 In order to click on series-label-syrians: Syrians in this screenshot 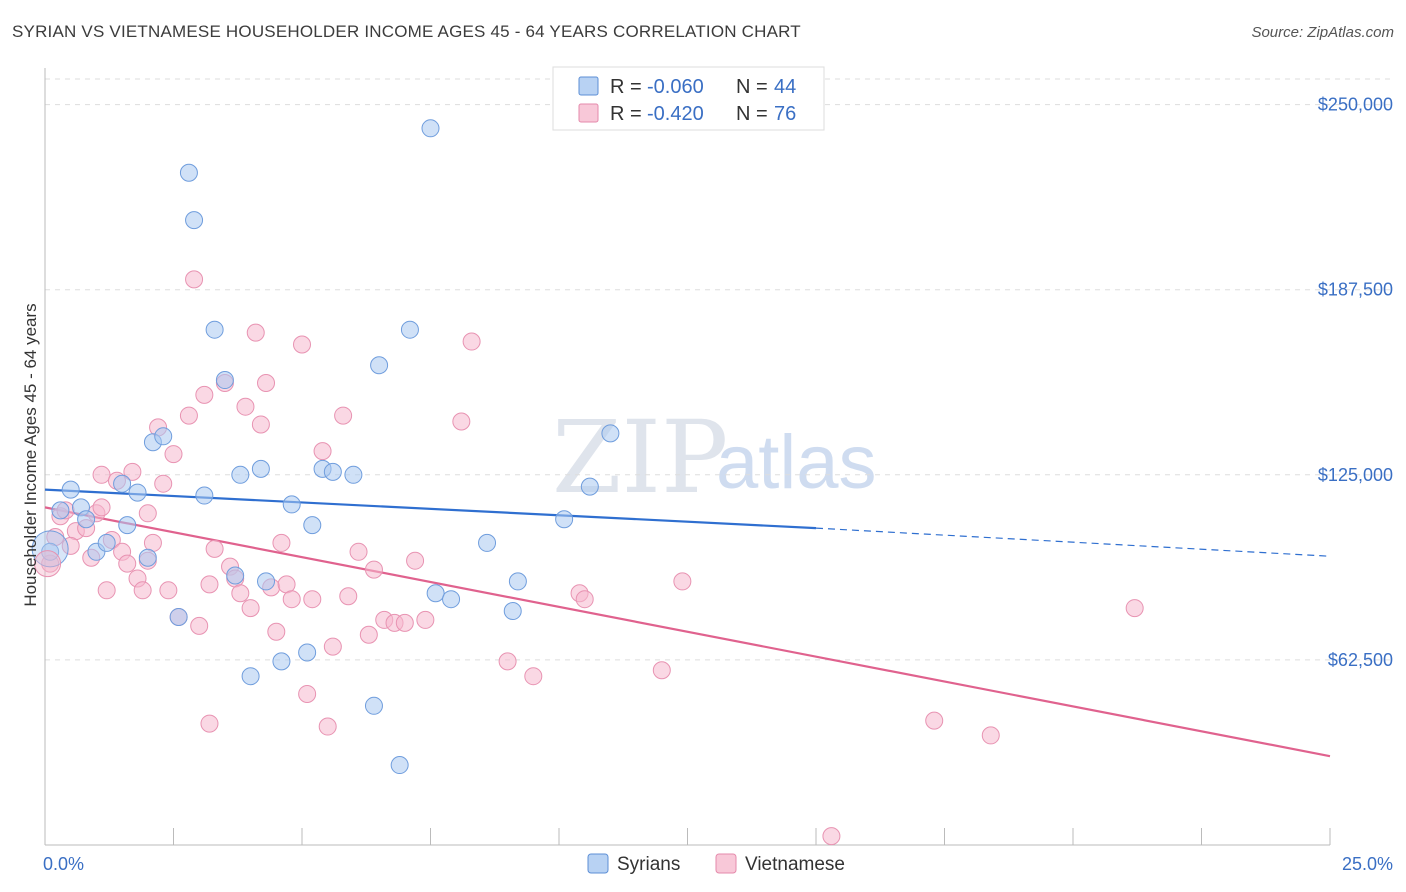, I will do `click(648, 864)`.